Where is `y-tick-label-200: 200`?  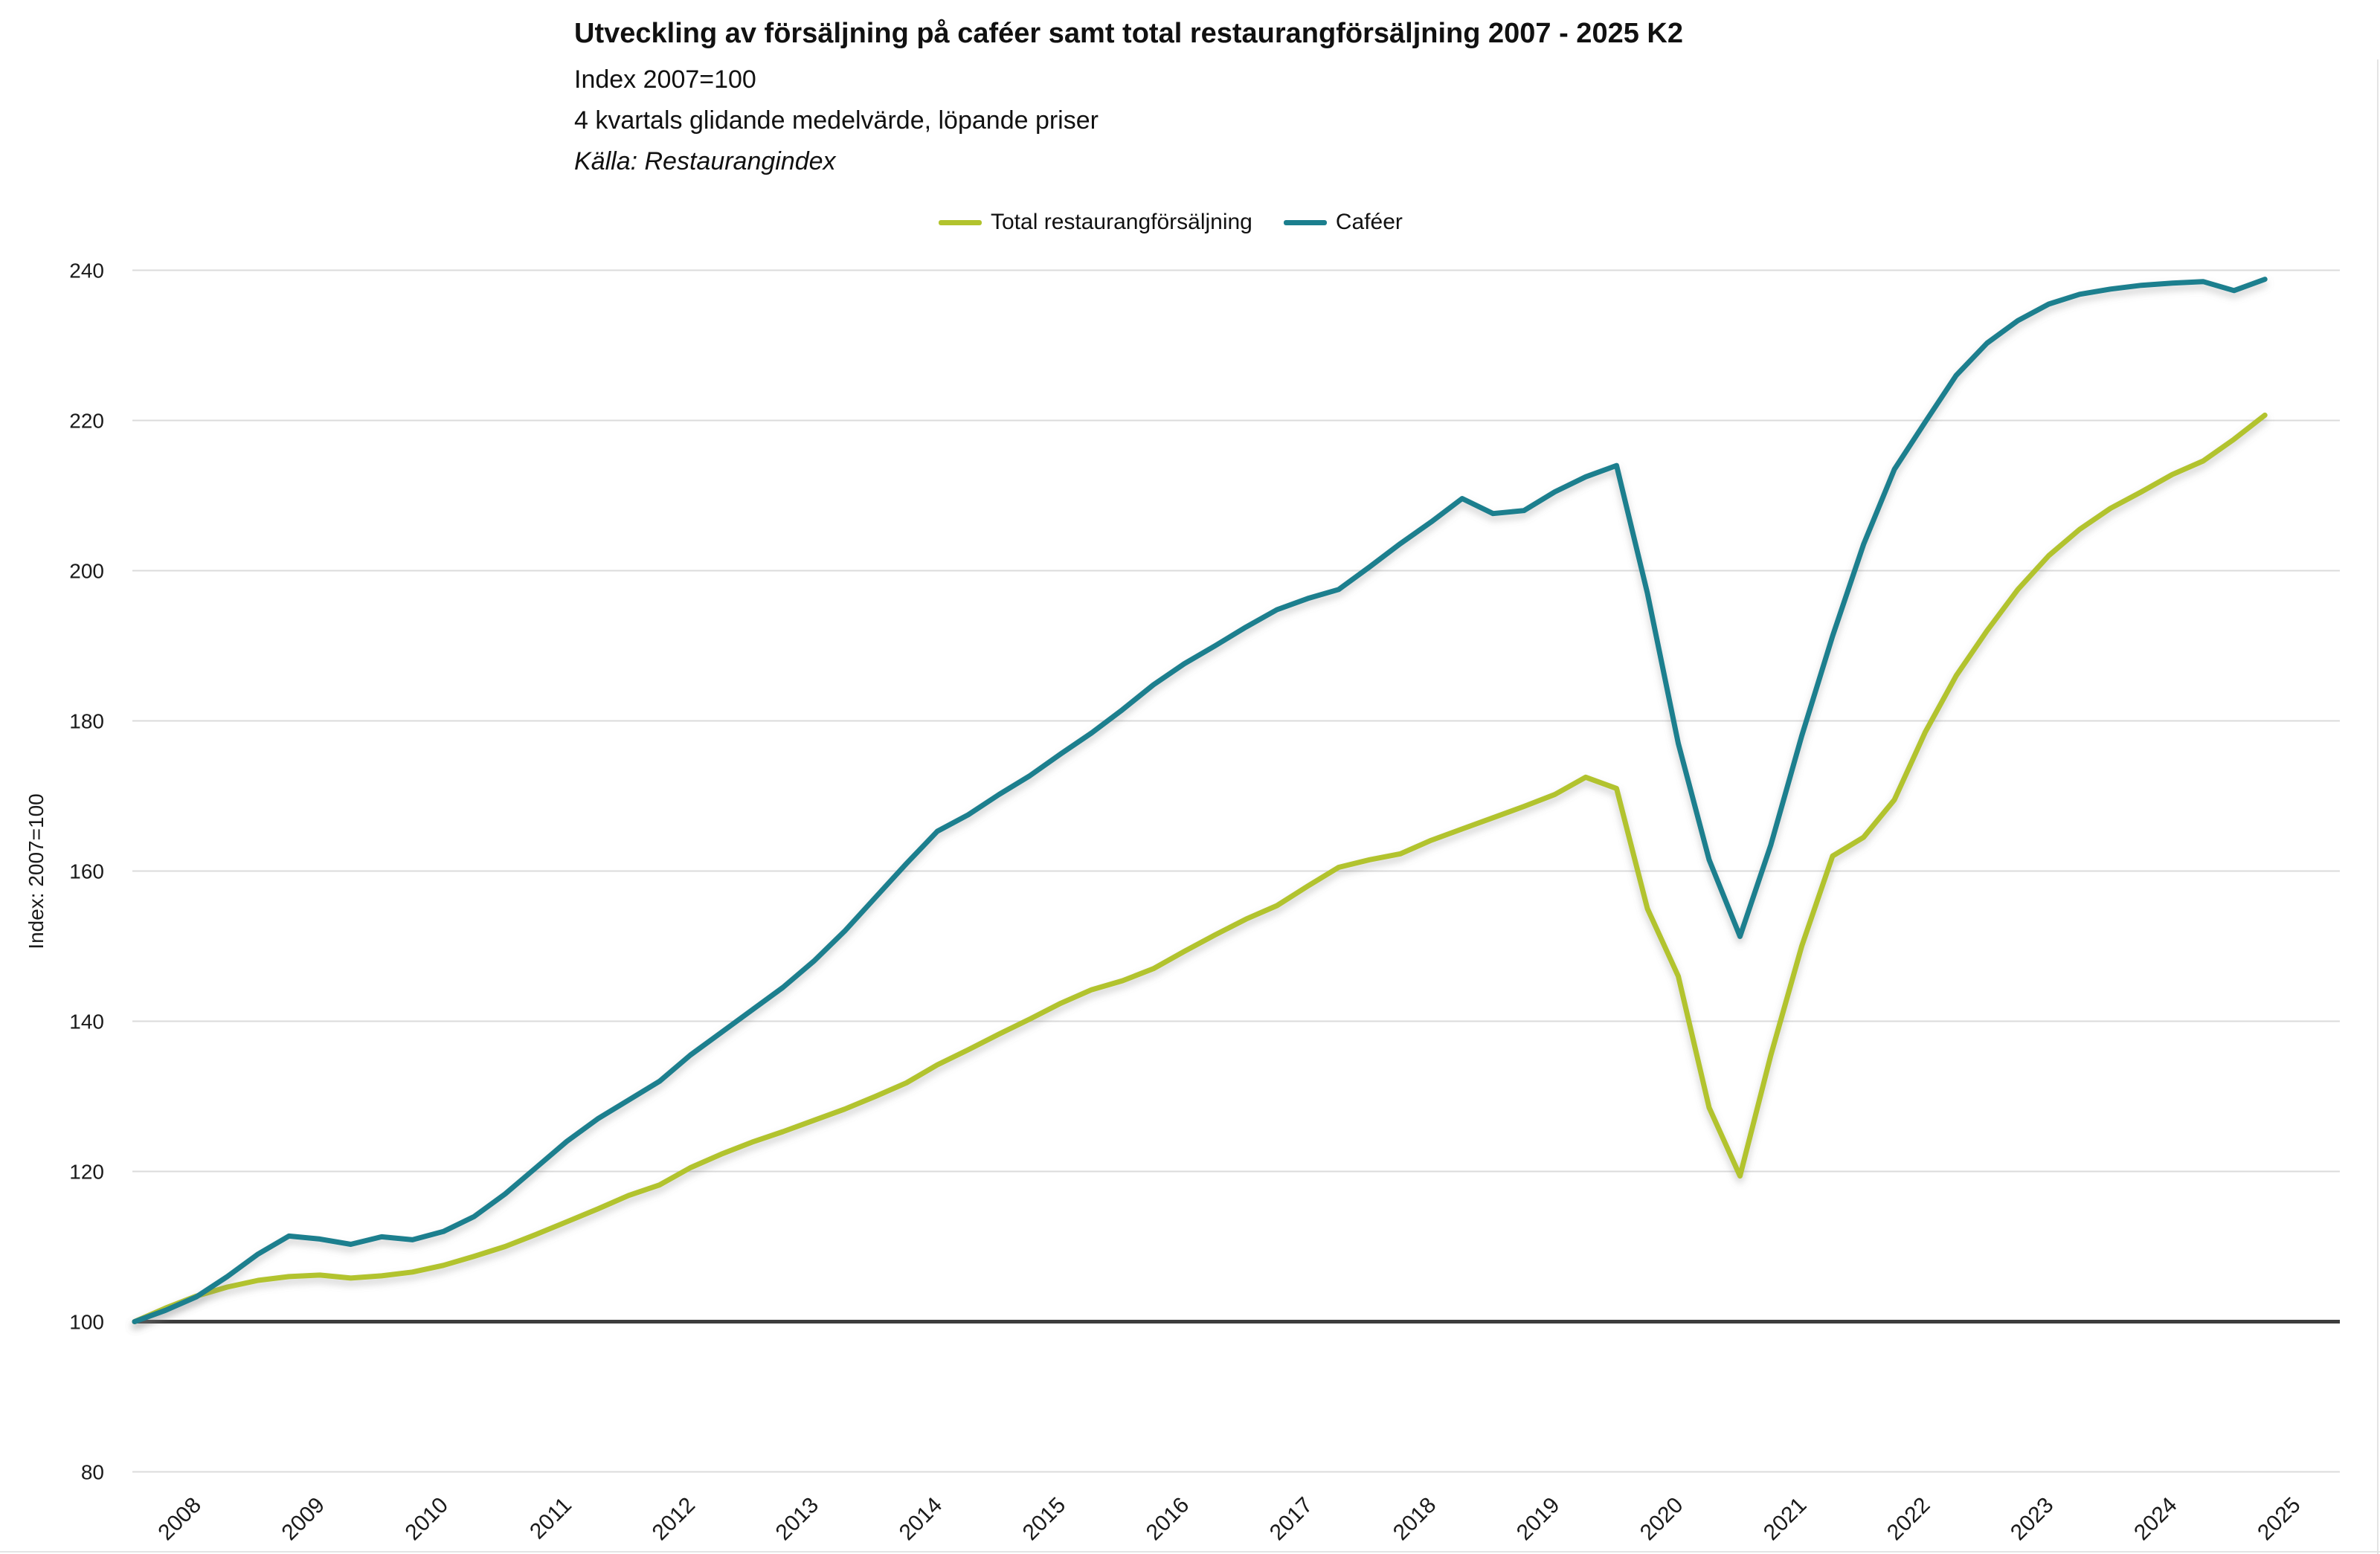
y-tick-label-200: 200 is located at coordinates (87, 571).